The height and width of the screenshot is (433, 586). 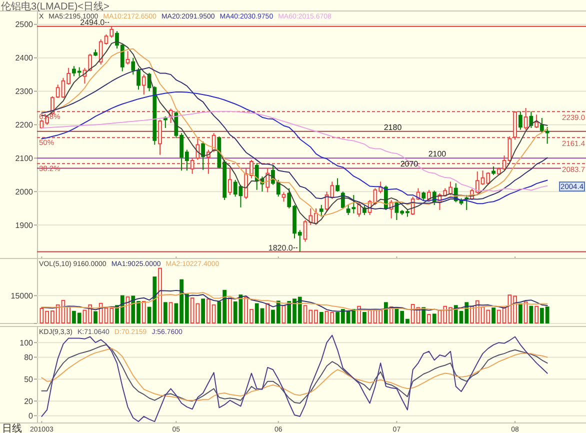 I want to click on x-axis-title: 日线, so click(x=12, y=427).